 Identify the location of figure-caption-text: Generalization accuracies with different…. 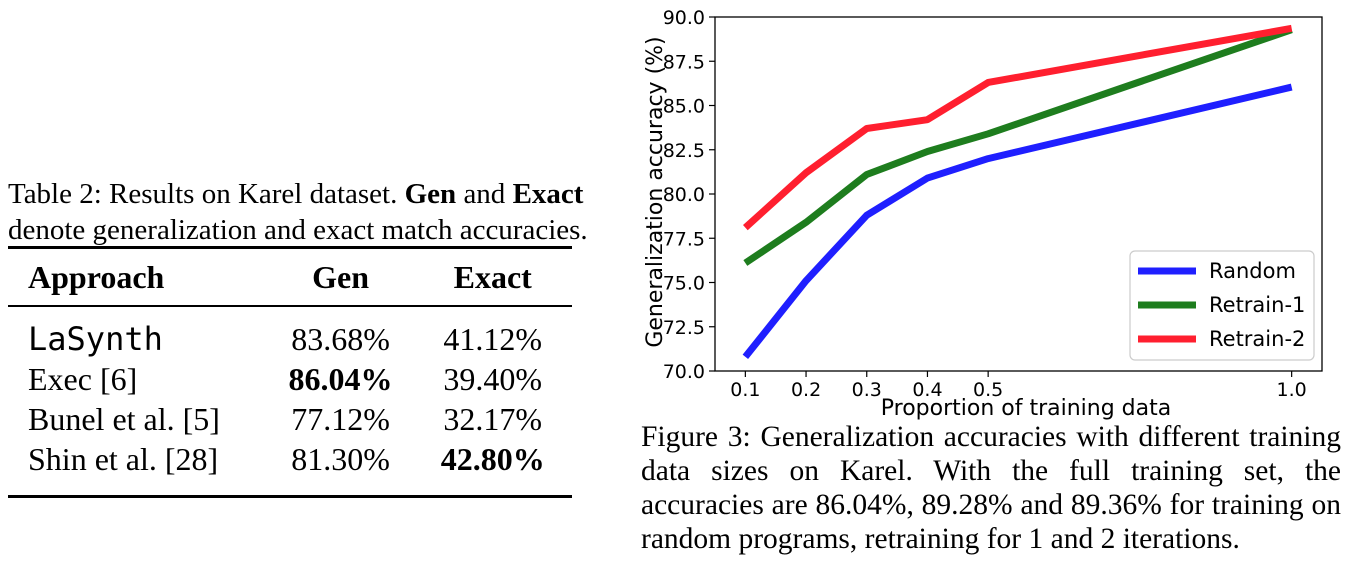
(991, 488).